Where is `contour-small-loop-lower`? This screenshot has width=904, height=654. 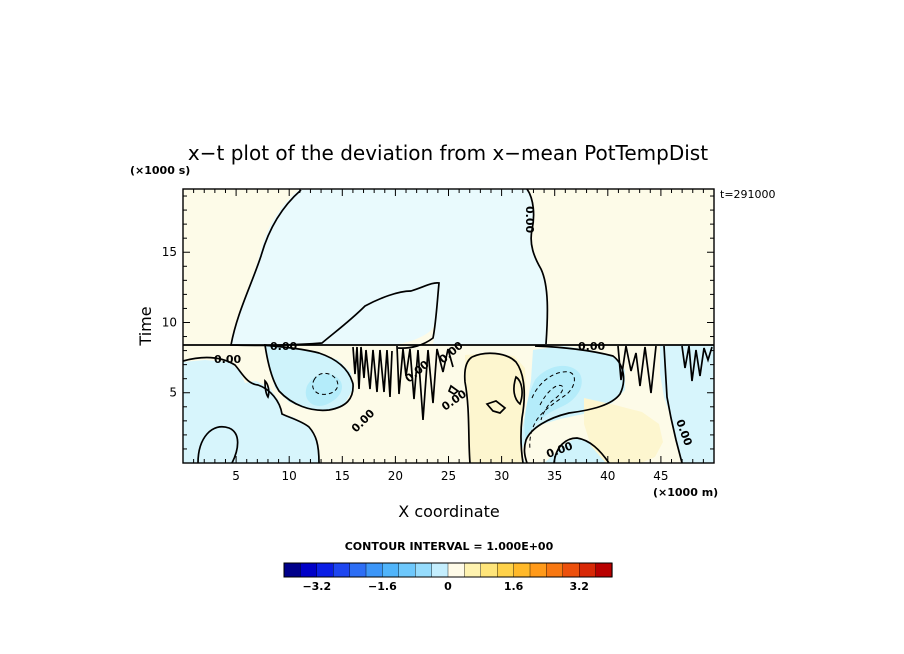
contour-small-loop-lower is located at coordinates (453, 390).